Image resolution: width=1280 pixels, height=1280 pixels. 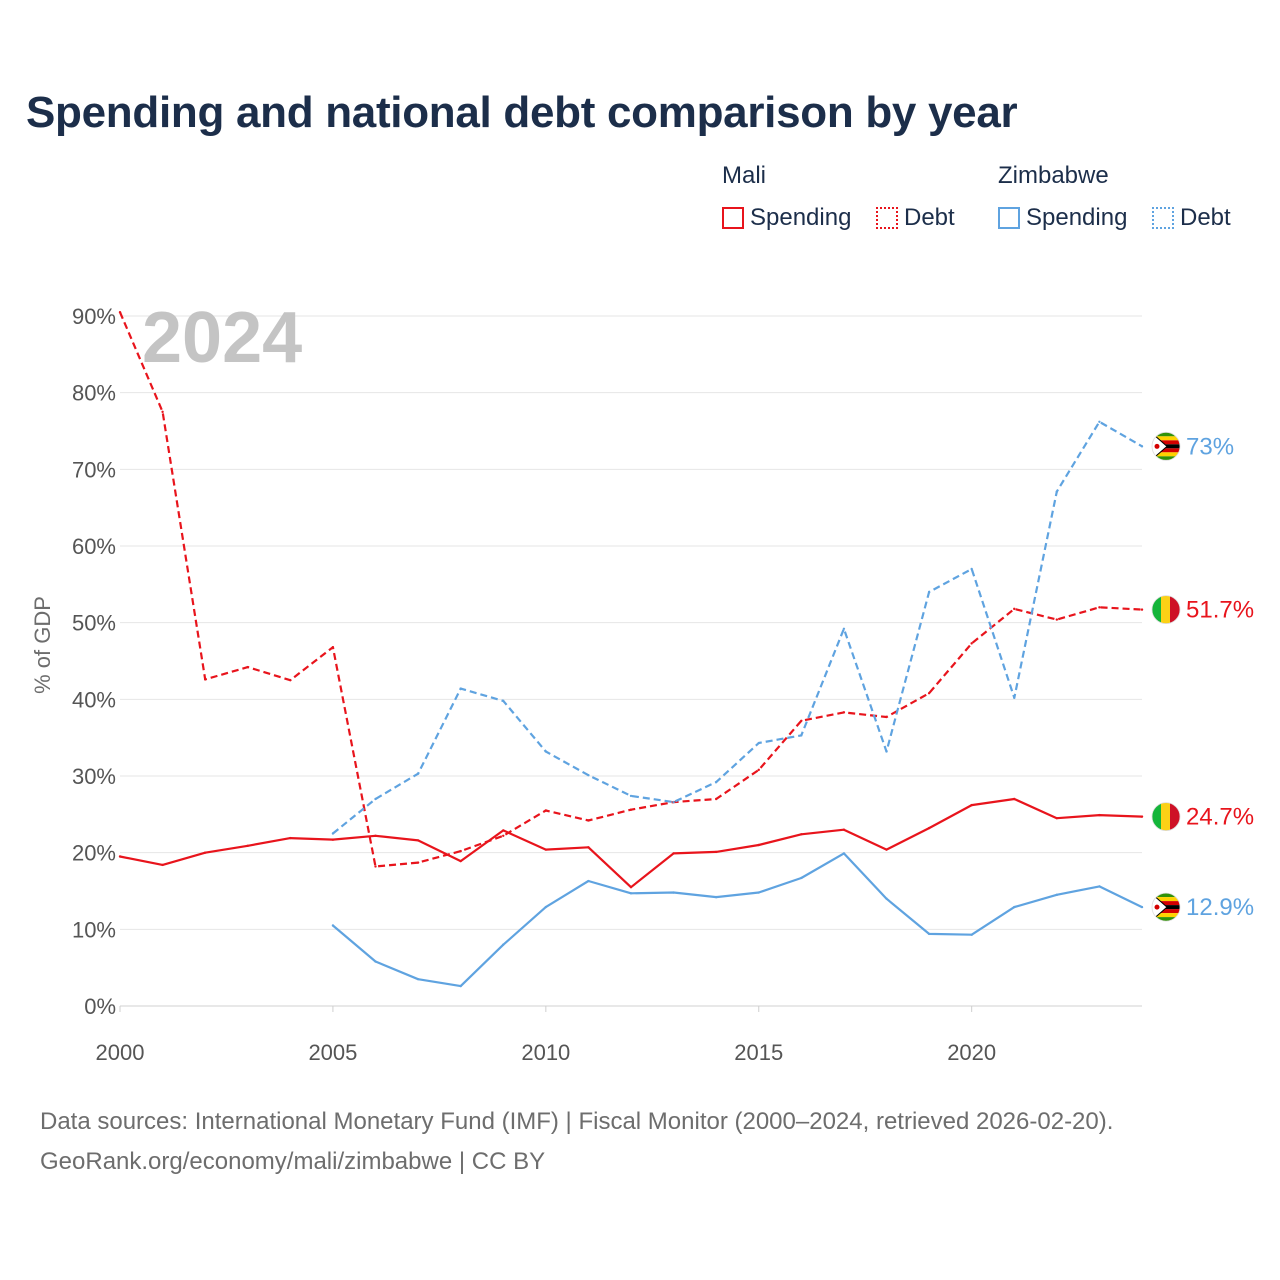 What do you see at coordinates (801, 217) in the screenshot?
I see `legend-mali-spending-label: Spending` at bounding box center [801, 217].